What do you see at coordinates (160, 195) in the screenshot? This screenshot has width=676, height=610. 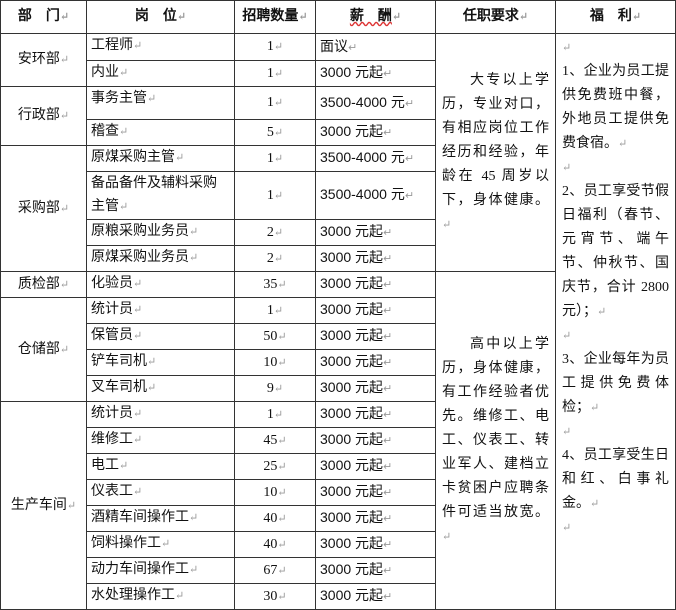 I see `position-cell: 备品备件及辅料采购主管` at bounding box center [160, 195].